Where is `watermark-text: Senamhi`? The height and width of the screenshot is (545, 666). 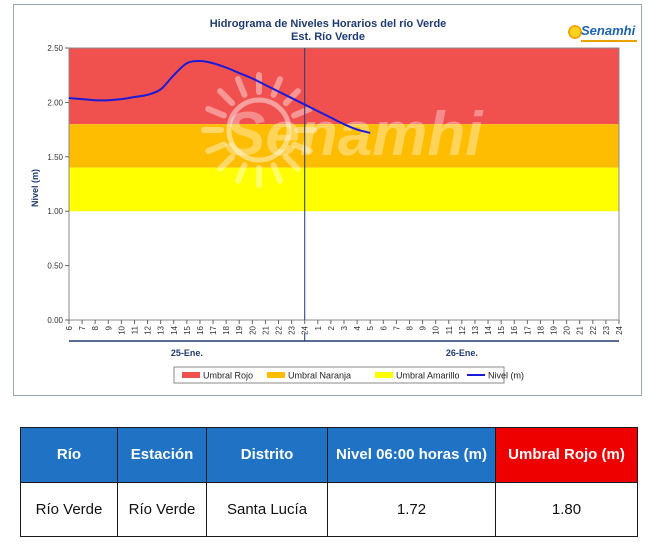 watermark-text: Senamhi is located at coordinates (354, 134).